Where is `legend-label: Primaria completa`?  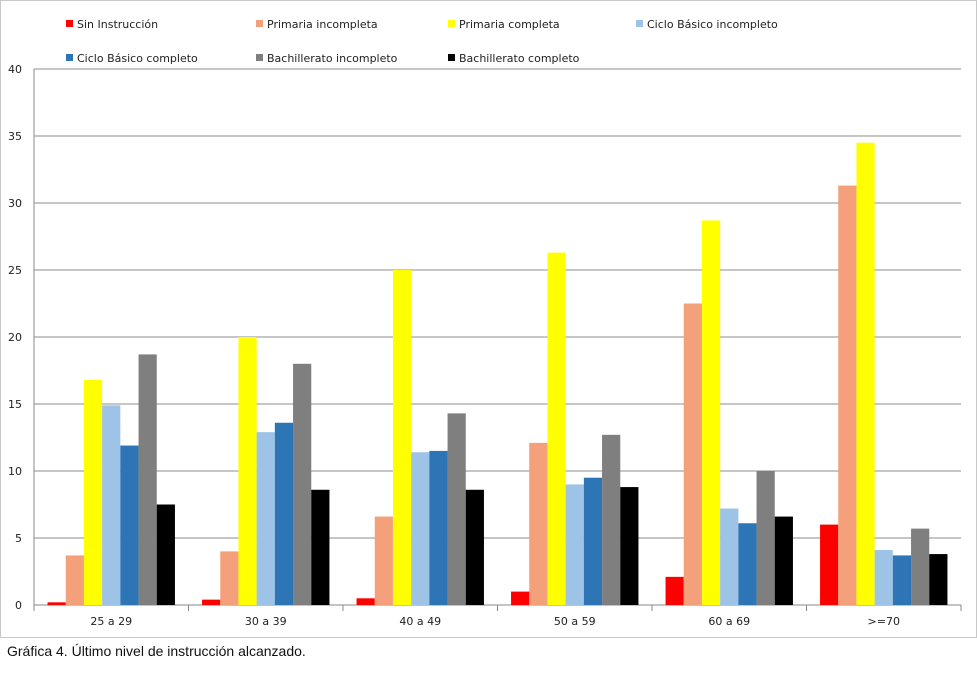
legend-label: Primaria completa is located at coordinates (509, 24).